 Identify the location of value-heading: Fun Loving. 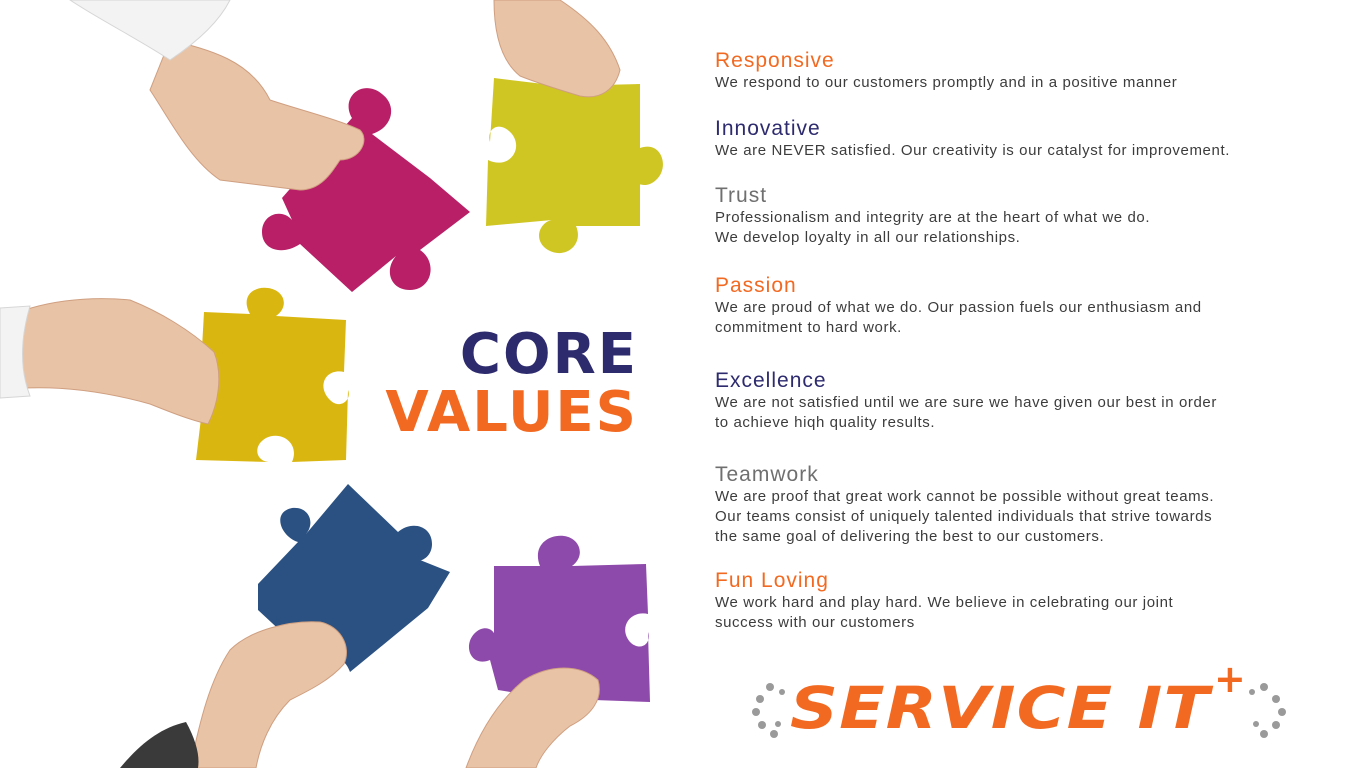
(772, 580).